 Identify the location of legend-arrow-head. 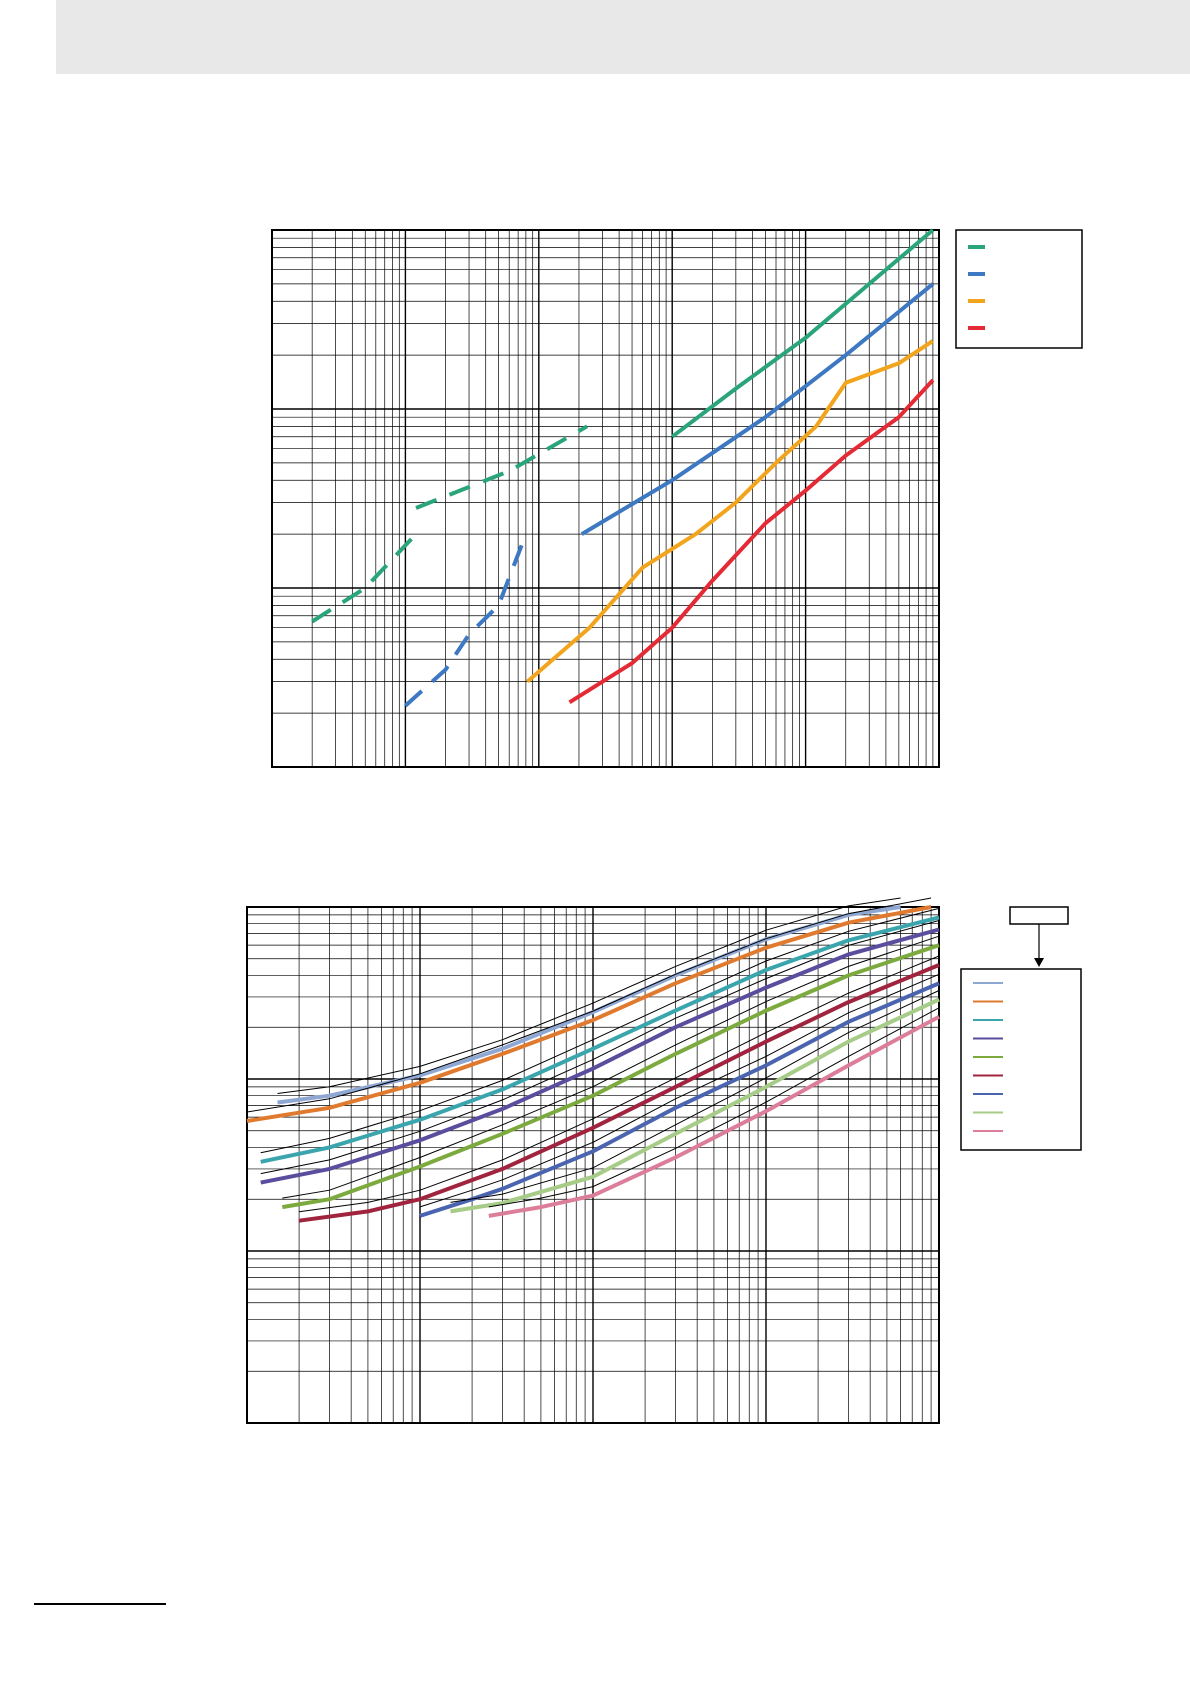
(1039, 962).